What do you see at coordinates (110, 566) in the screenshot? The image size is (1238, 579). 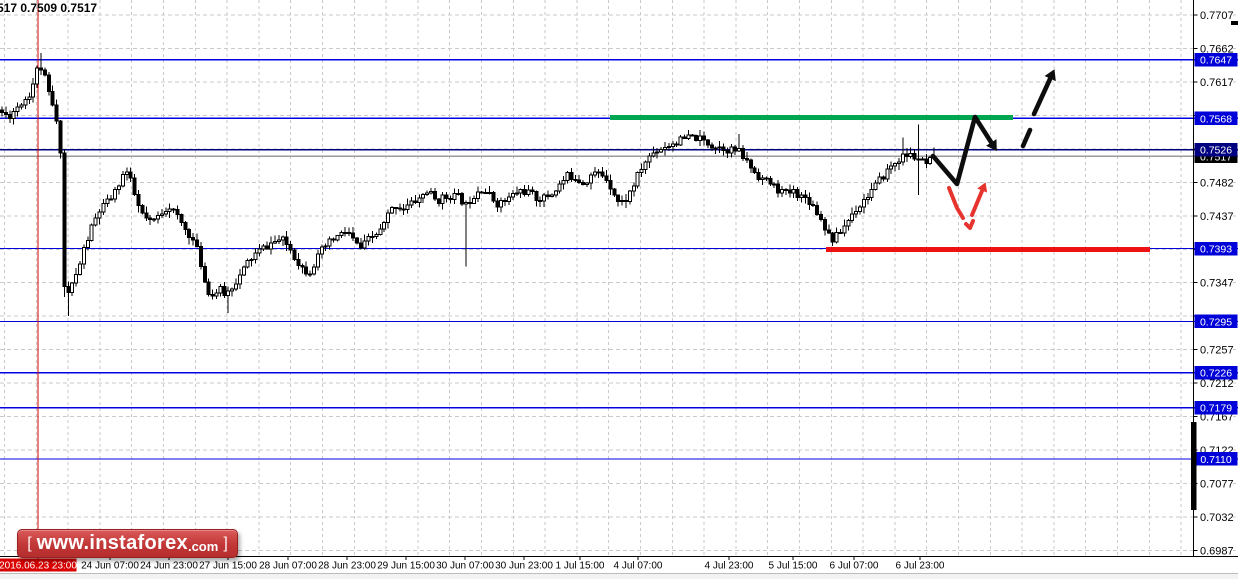 I see `time-axis-label: 24 Jun 07:00` at bounding box center [110, 566].